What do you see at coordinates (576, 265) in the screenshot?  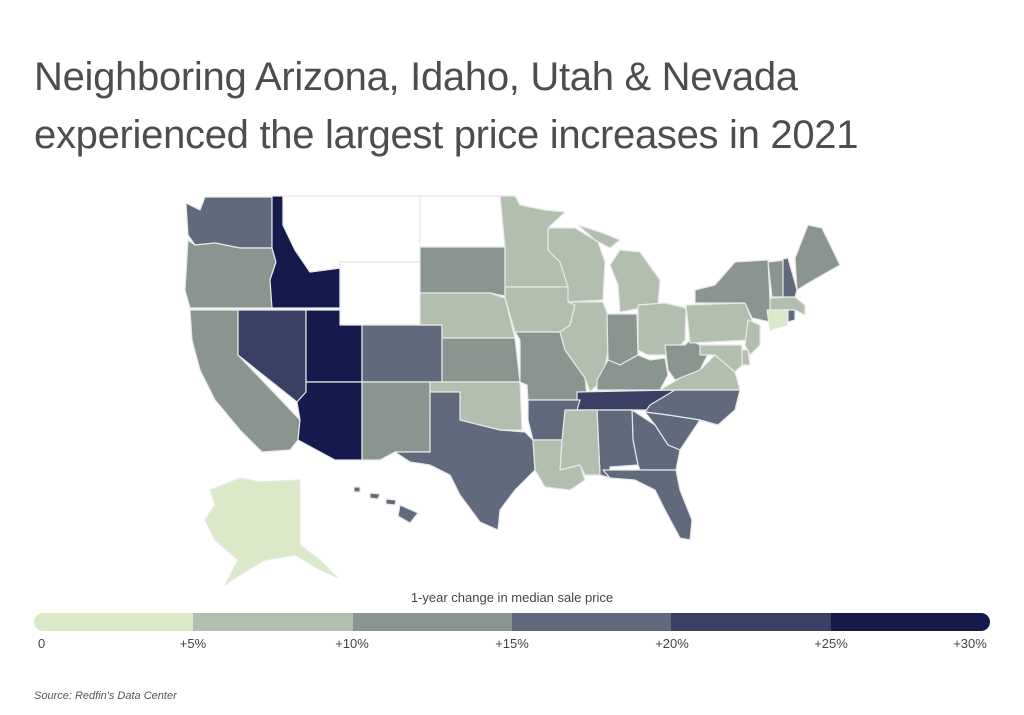 I see `state-wi` at bounding box center [576, 265].